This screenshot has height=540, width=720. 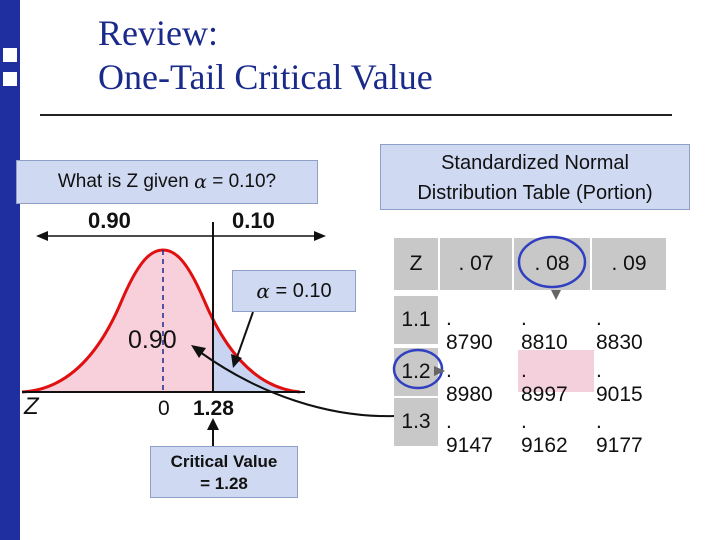 I want to click on critical-box-line-2: = 1.28, so click(x=224, y=483).